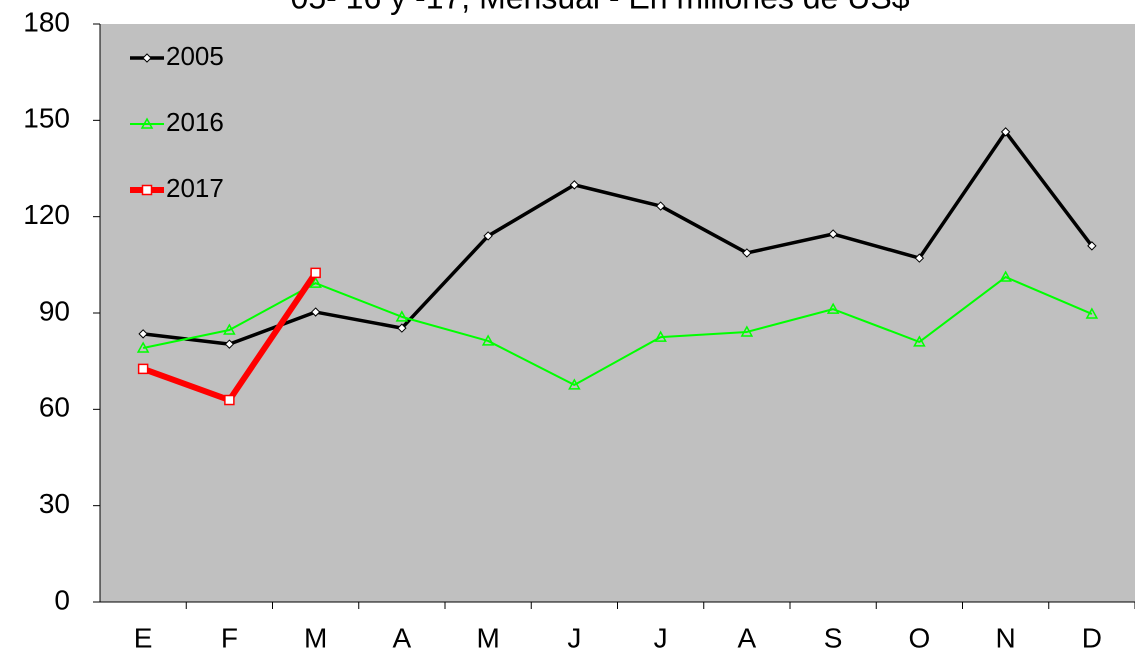 This screenshot has width=1135, height=659. I want to click on legend-label: 2016, so click(195, 122).